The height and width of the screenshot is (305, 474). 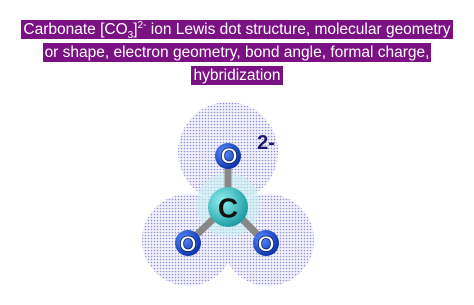 I want to click on atom-label: C, so click(x=228, y=208).